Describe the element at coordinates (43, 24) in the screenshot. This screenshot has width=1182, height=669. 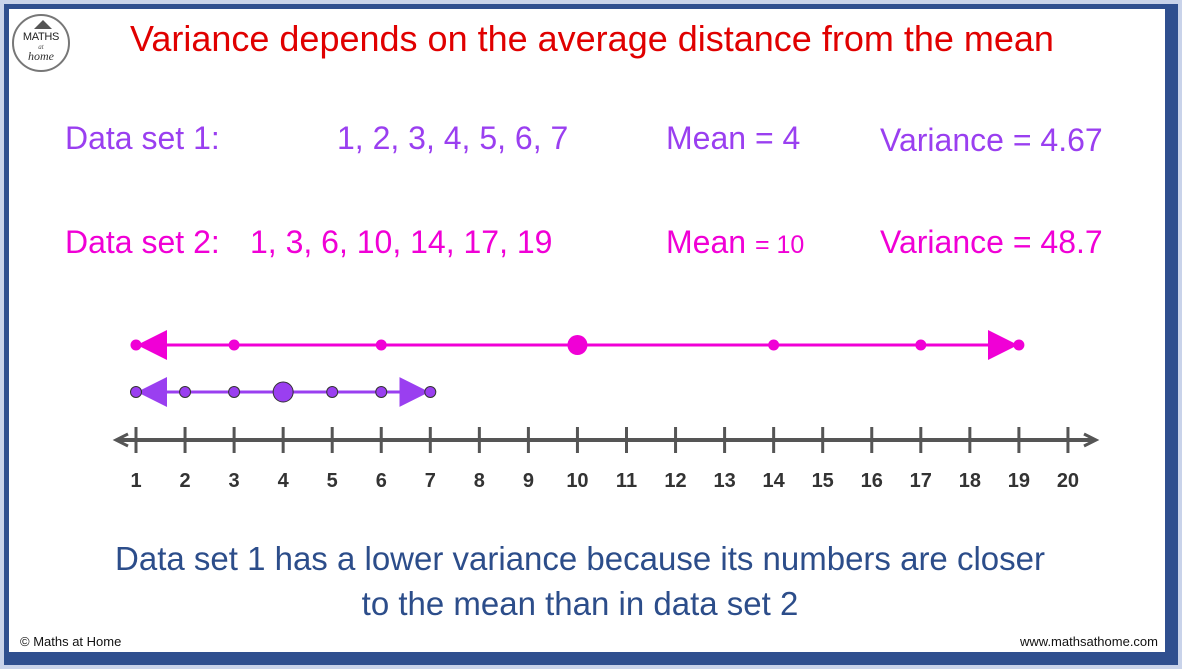
I see `house-roof-icon` at that location.